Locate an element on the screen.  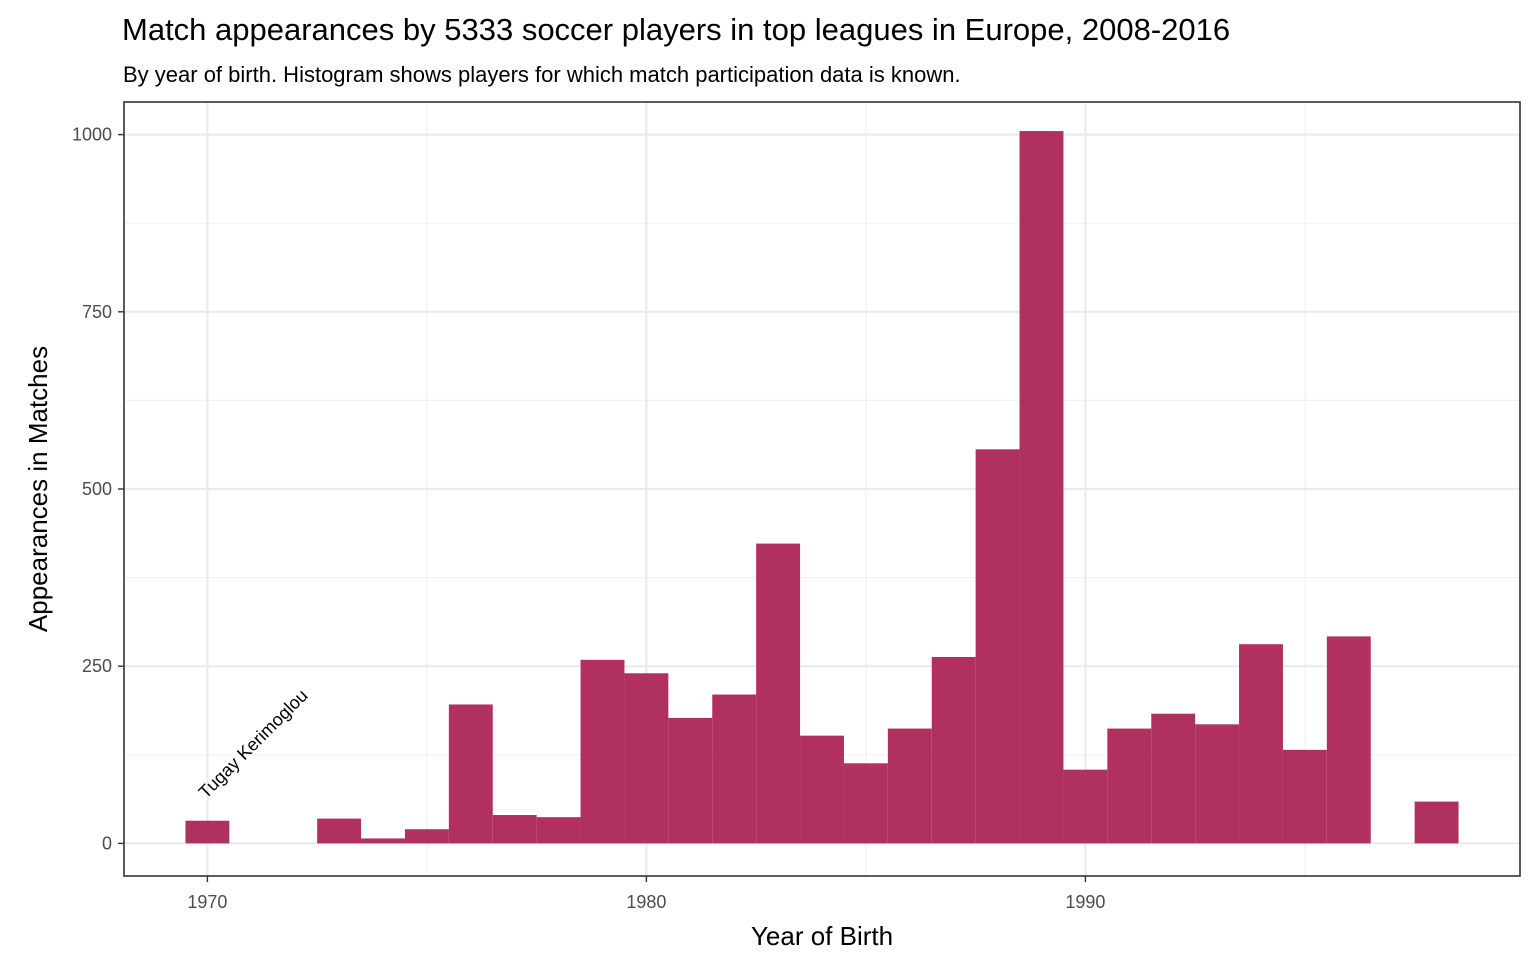
y-tick-labels: 0 250 500 750 1000 is located at coordinates (92, 489).